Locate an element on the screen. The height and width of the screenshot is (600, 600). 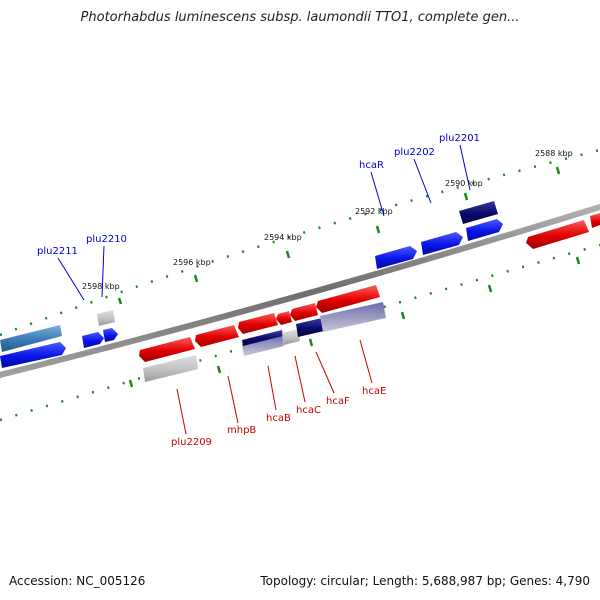
gene-hcaF-red is located at coordinates (304, 312).